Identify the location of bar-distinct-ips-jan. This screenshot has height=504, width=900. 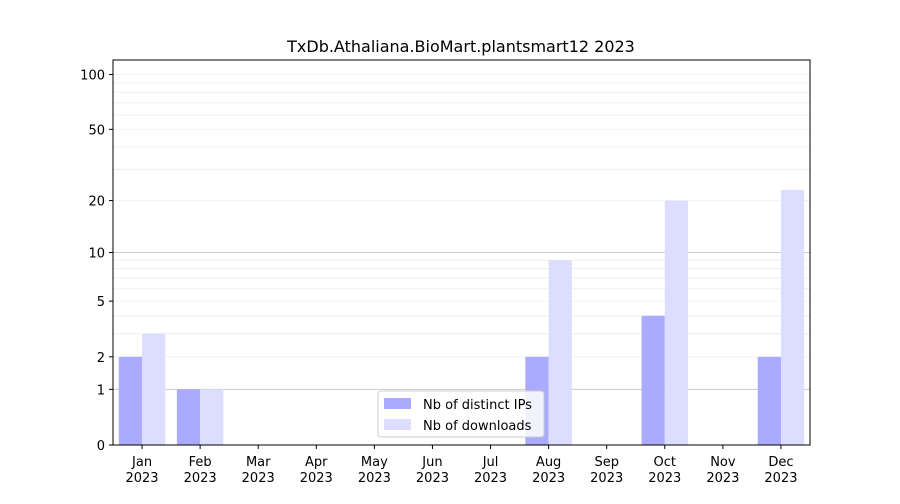
(130, 400).